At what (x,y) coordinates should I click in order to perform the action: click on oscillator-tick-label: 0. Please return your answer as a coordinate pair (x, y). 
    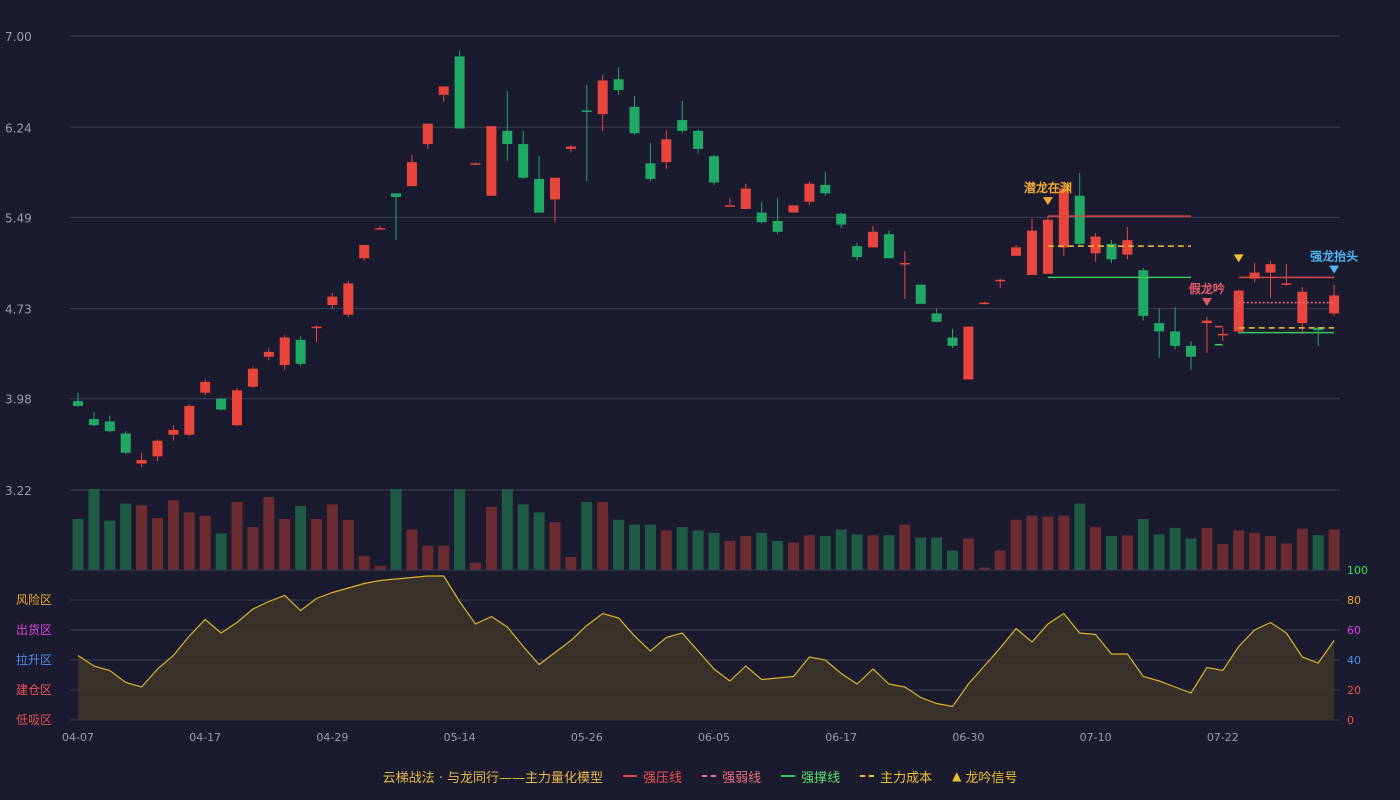
    Looking at the image, I should click on (1350, 720).